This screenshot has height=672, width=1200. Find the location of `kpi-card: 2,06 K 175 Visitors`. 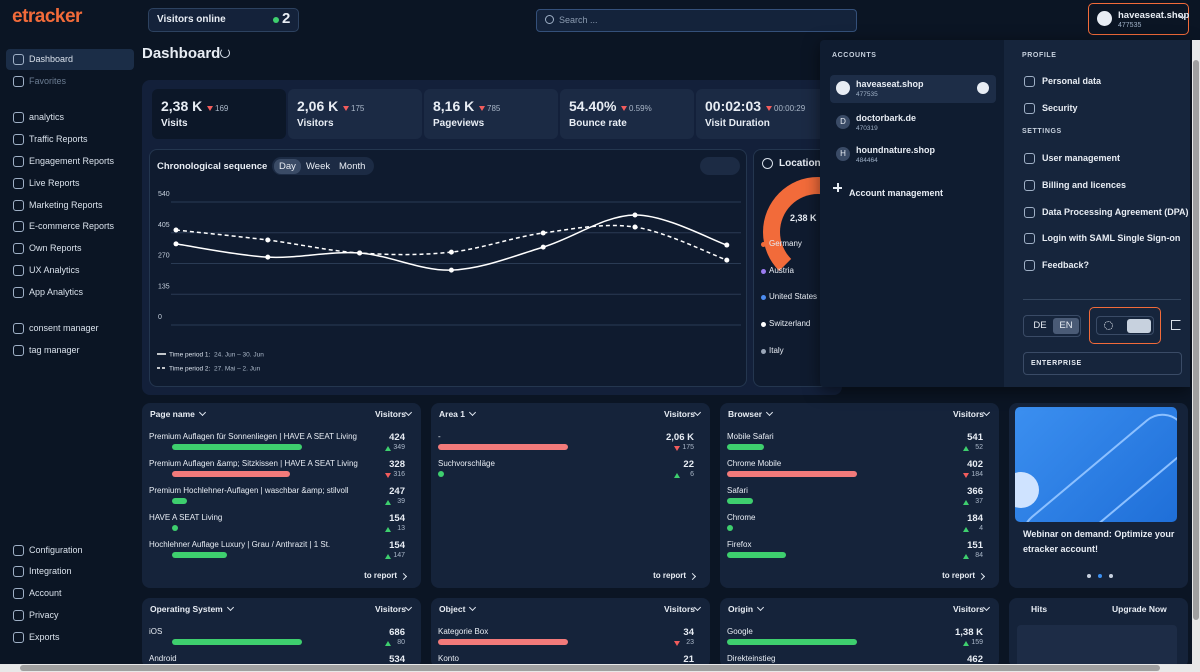

kpi-card: 2,06 K 175 Visitors is located at coordinates (355, 114).